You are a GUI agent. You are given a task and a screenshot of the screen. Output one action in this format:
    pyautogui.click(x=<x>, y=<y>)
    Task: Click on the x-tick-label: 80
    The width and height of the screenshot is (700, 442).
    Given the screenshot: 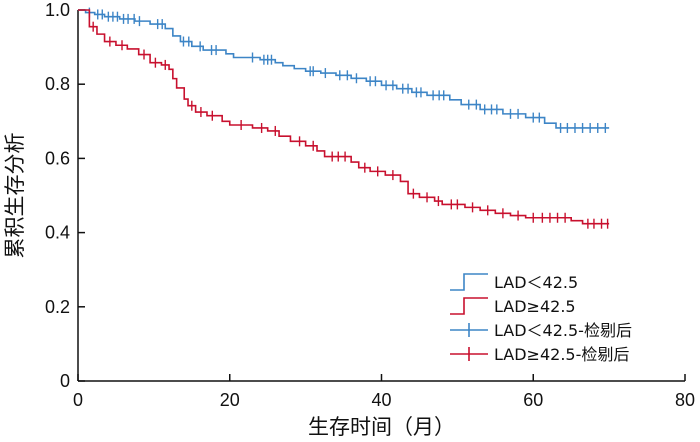 What is the action you would take?
    pyautogui.click(x=685, y=400)
    